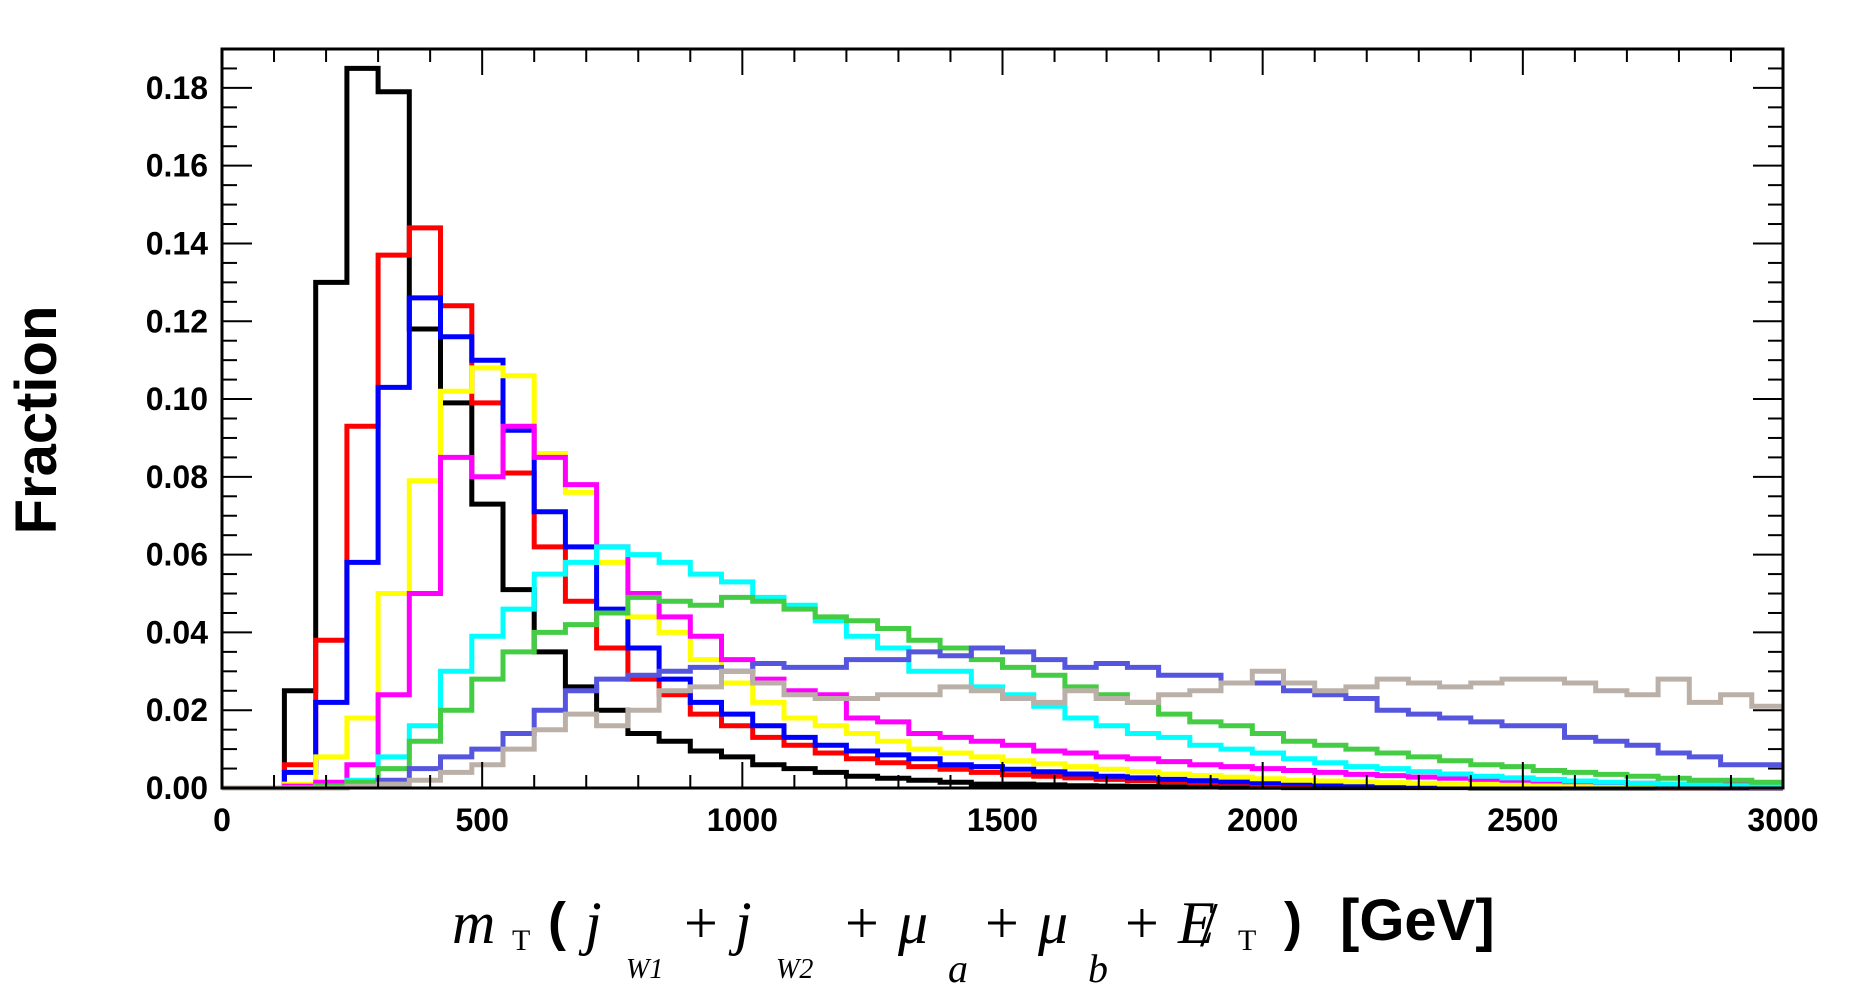 This screenshot has width=1851, height=996. I want to click on x-label-w1: W1, so click(644, 969).